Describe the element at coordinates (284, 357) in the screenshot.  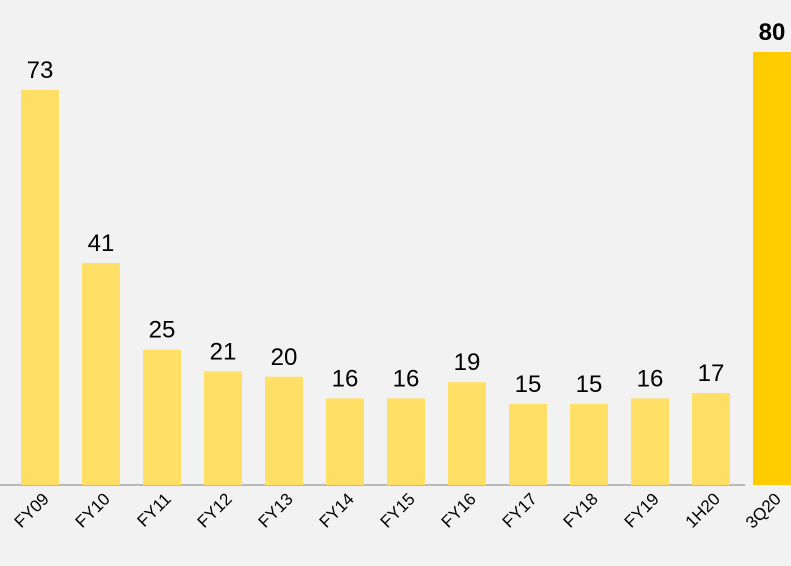
I see `value-label: 20` at that location.